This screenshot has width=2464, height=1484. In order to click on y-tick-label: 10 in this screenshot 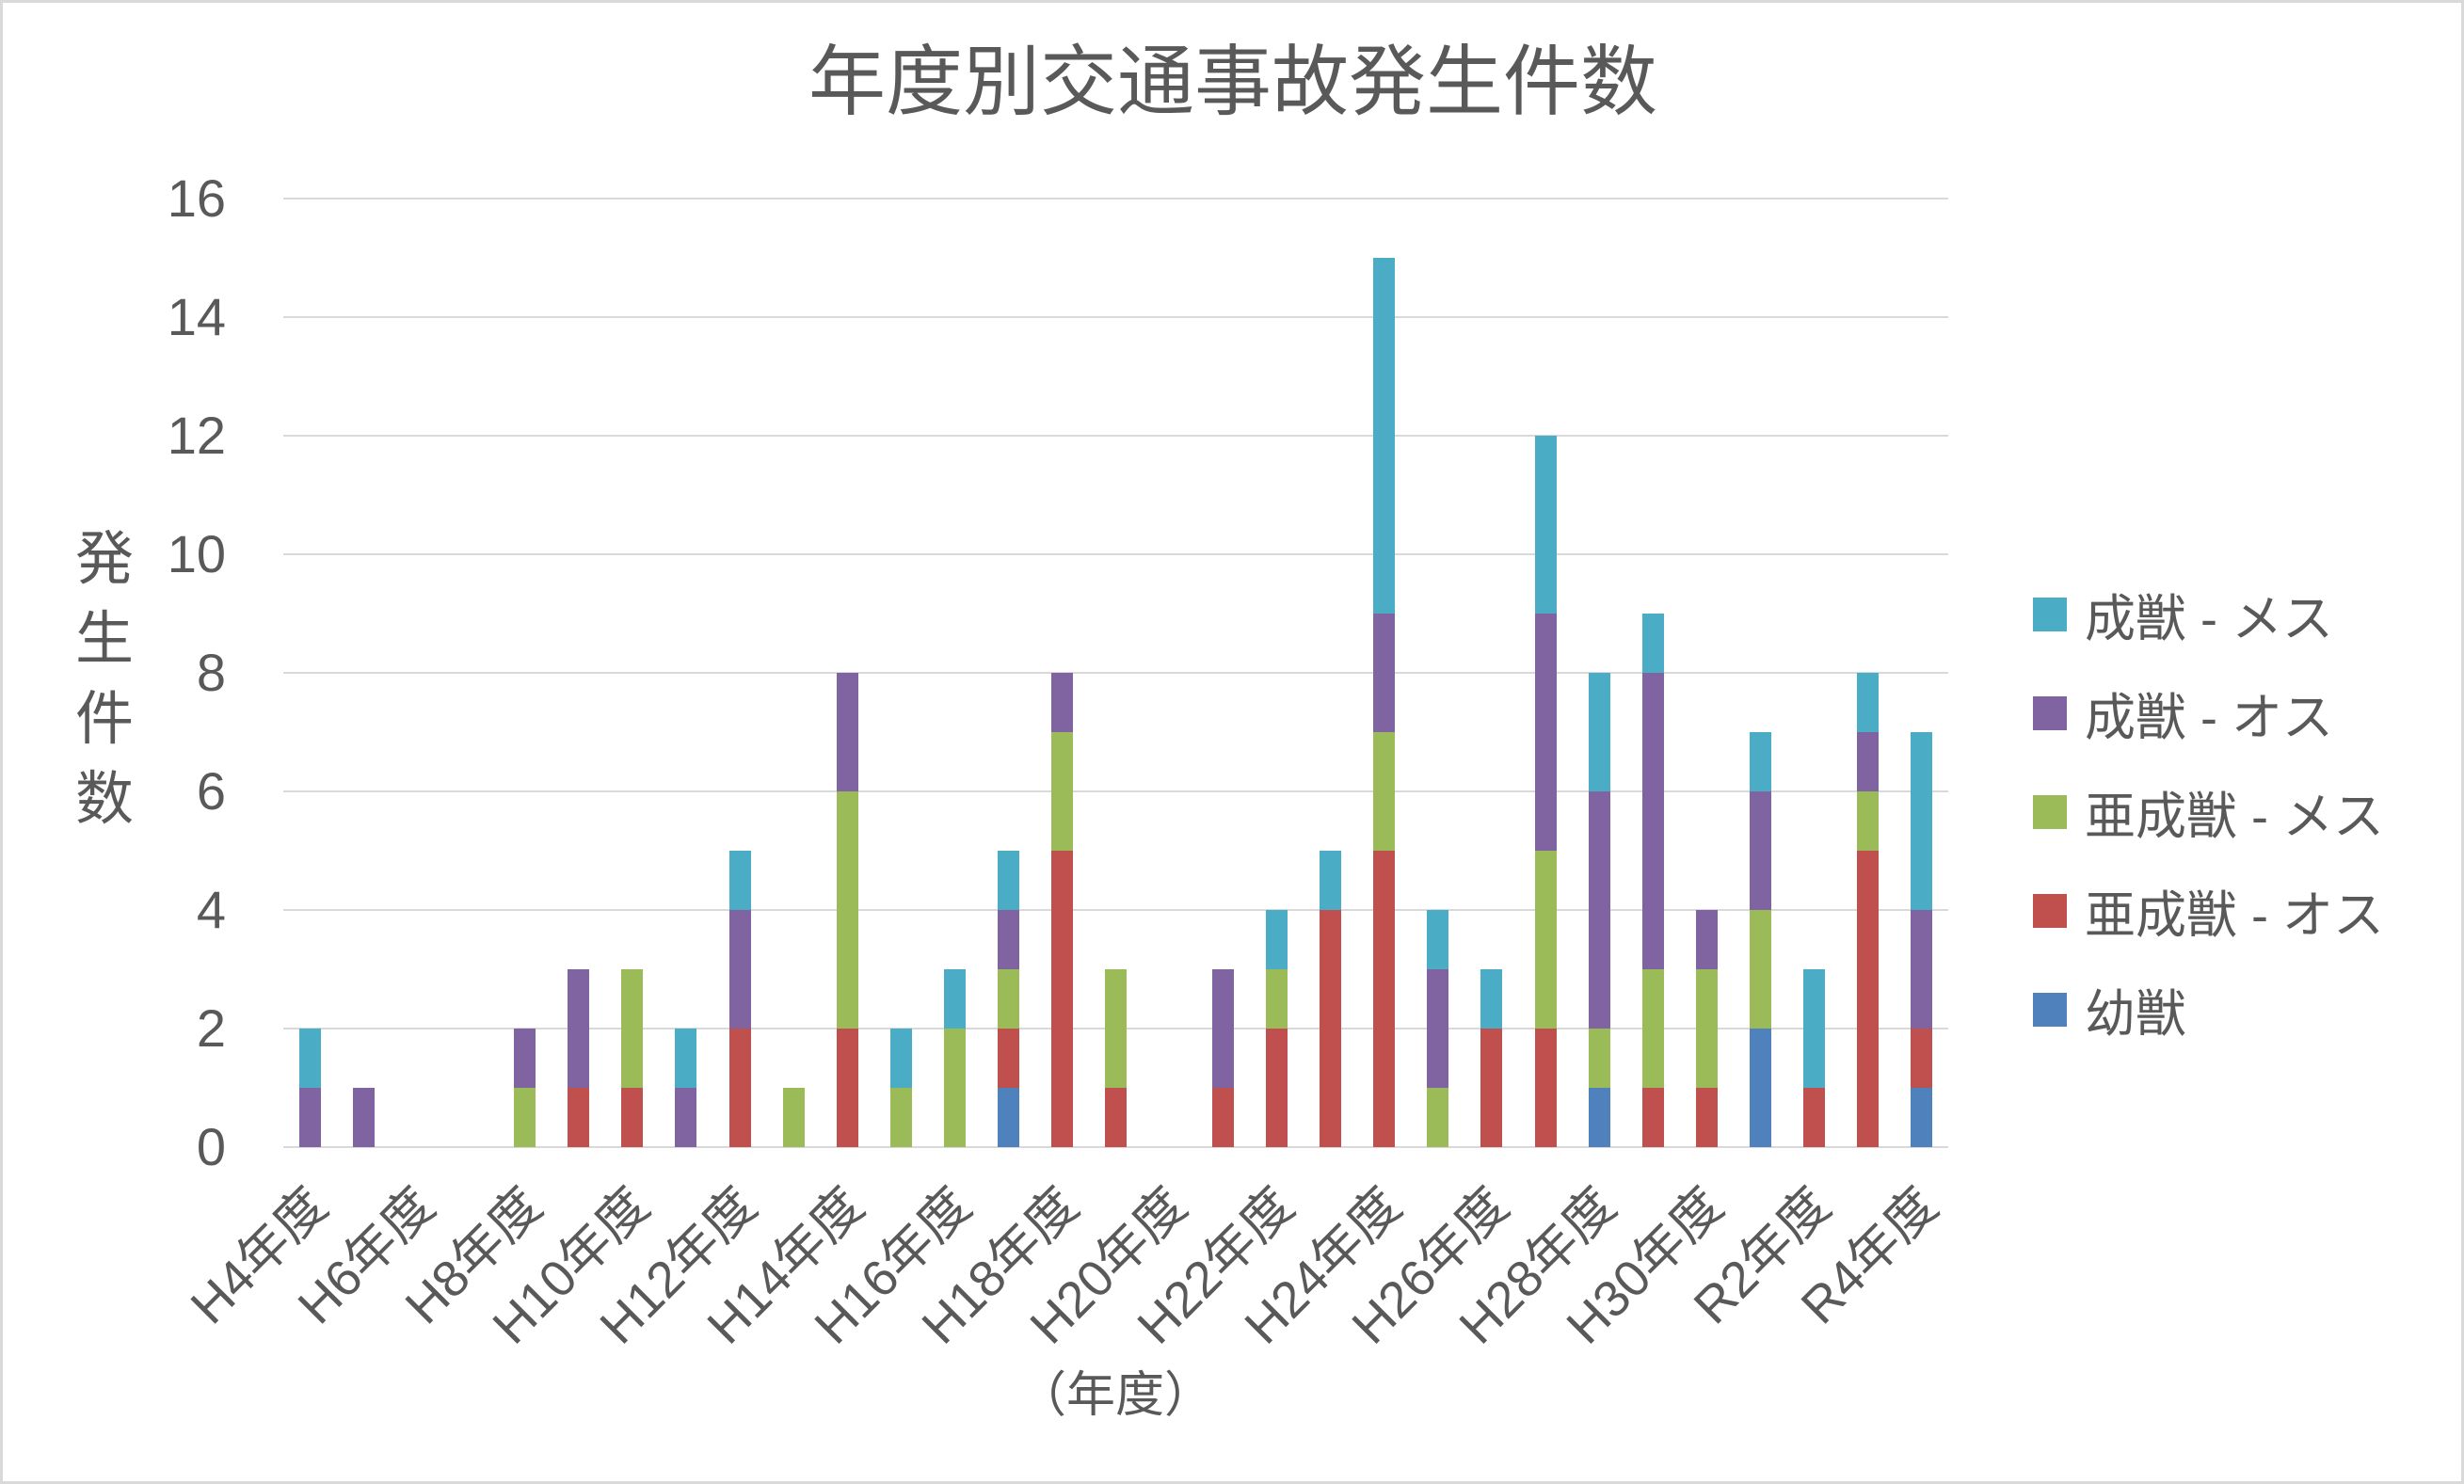, I will do `click(196, 553)`.